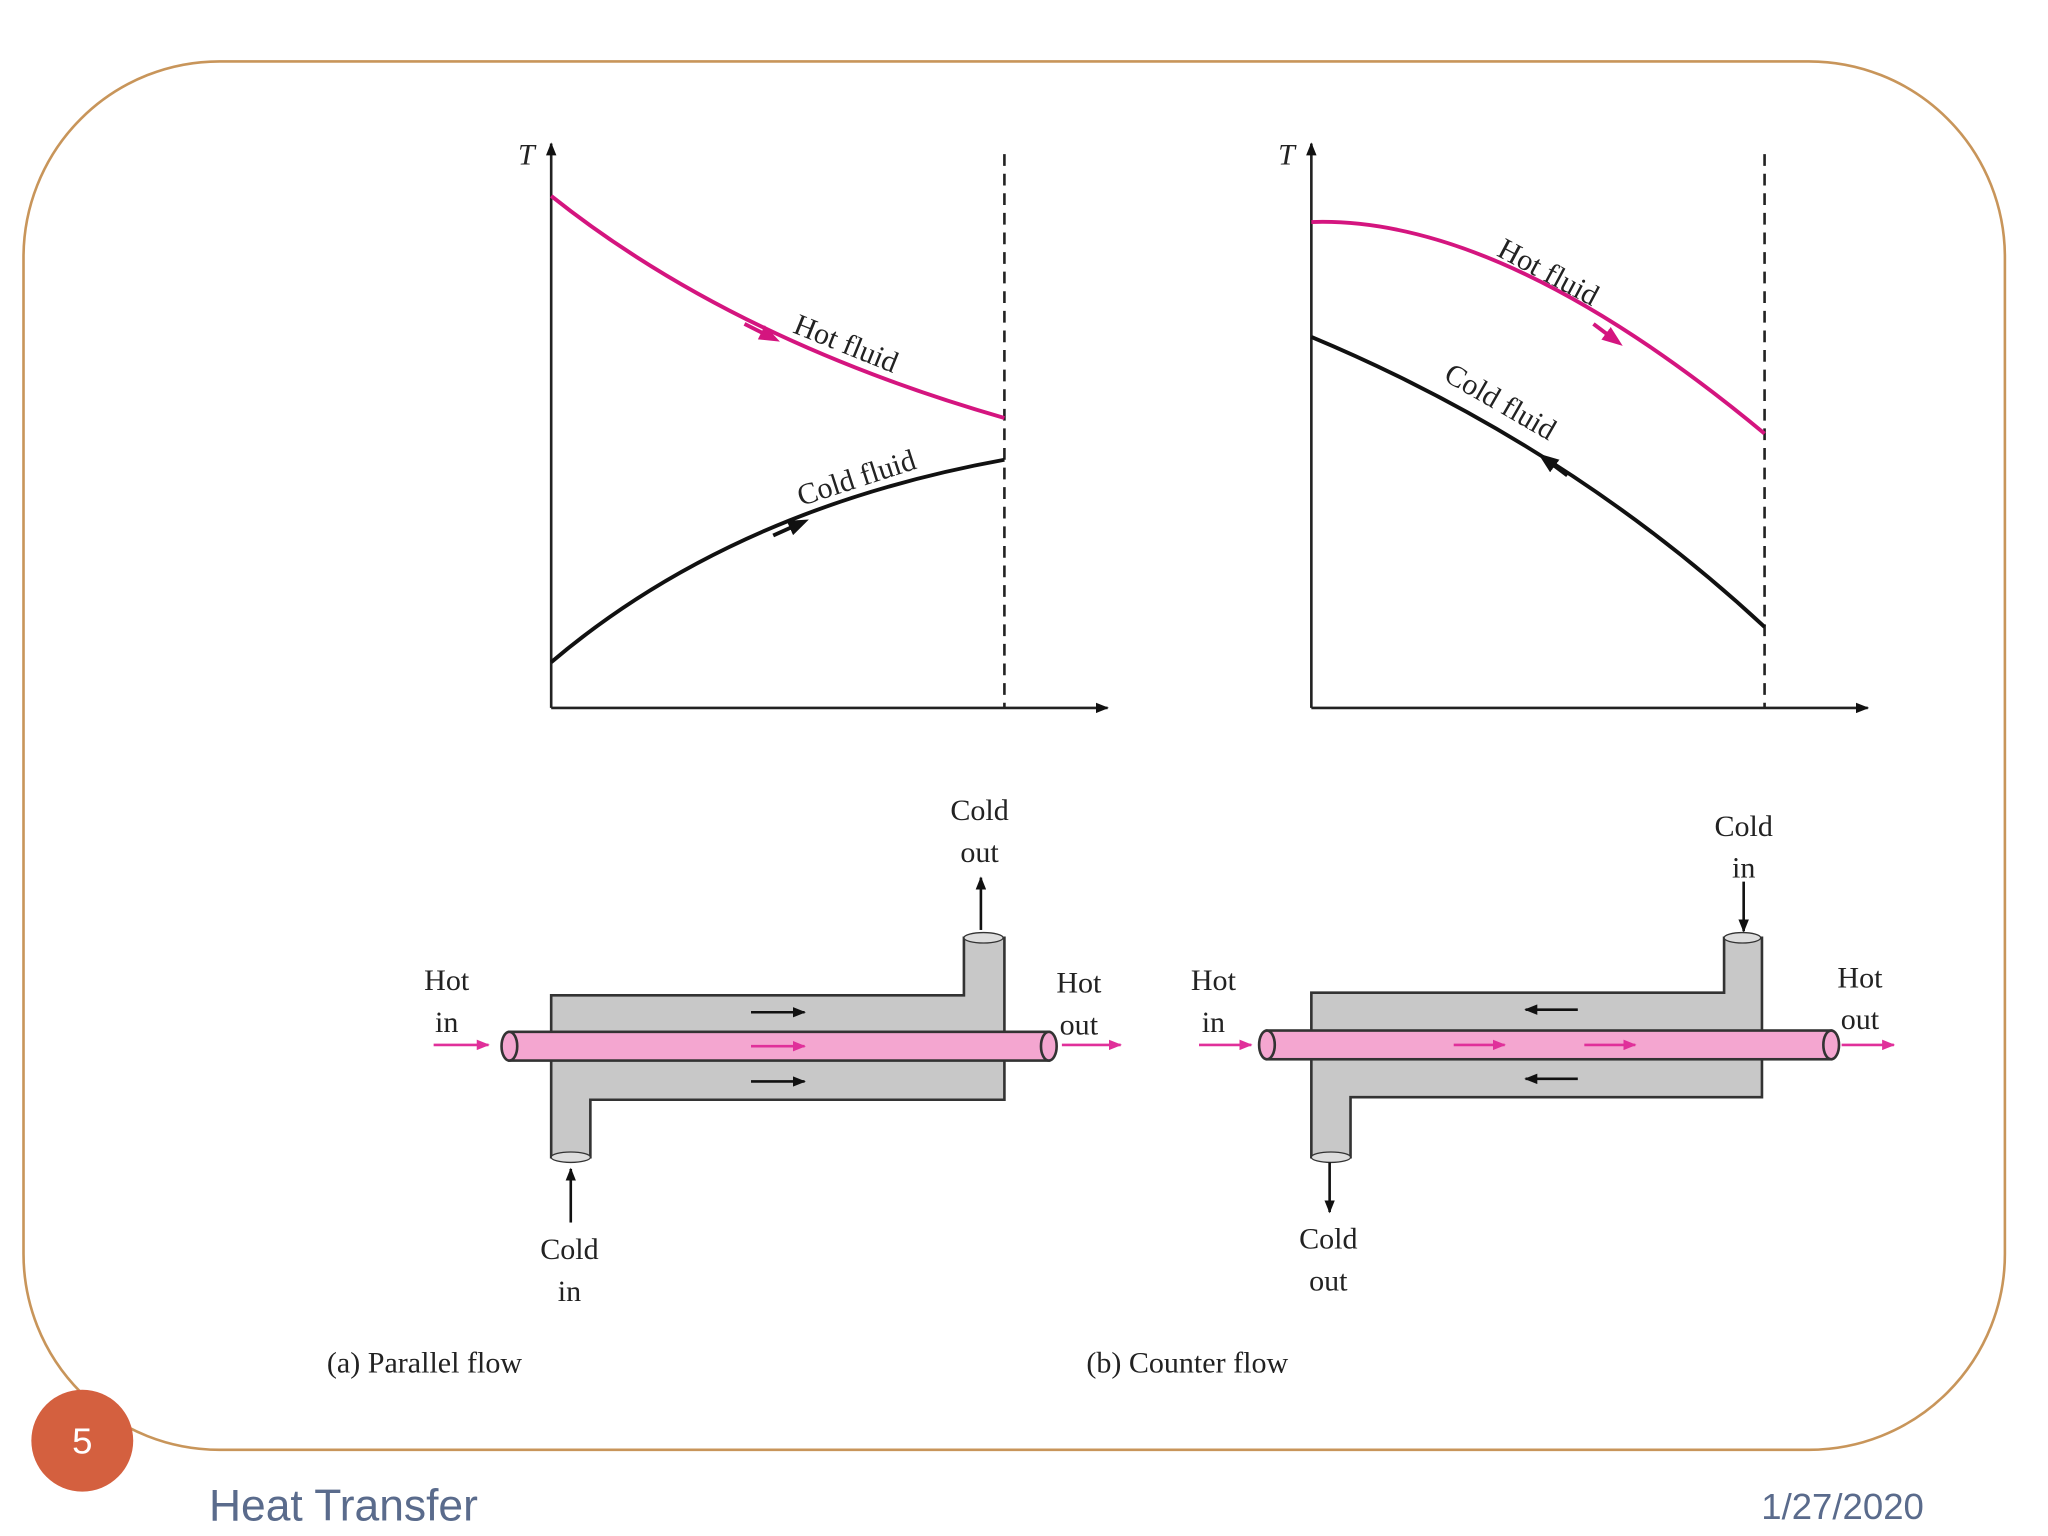 The height and width of the screenshot is (1536, 2048). Describe the element at coordinates (343, 1505) in the screenshot. I see `footer: Heat Transfer` at that location.